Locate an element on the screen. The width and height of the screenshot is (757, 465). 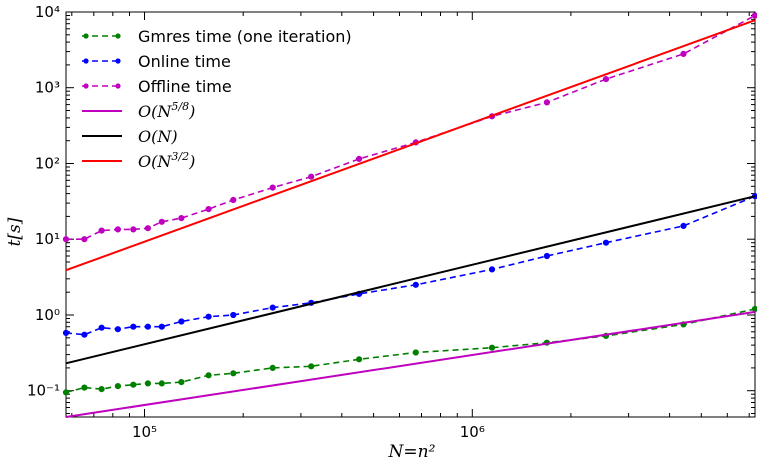
y-tick-label: 10¹ is located at coordinates (47, 239).